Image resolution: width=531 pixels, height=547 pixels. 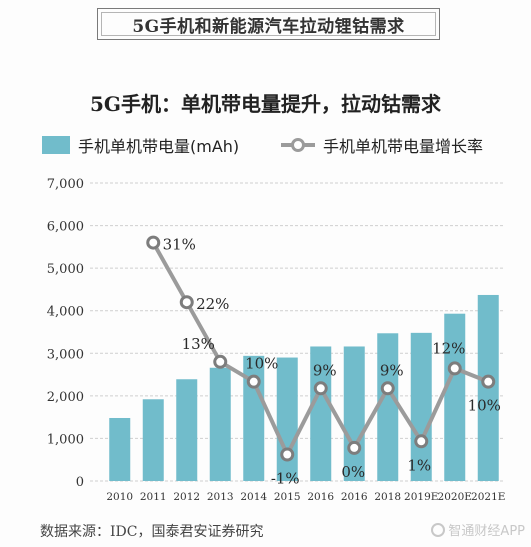 What do you see at coordinates (65, 184) in the screenshot?
I see `y-tick-label: 7,000` at bounding box center [65, 184].